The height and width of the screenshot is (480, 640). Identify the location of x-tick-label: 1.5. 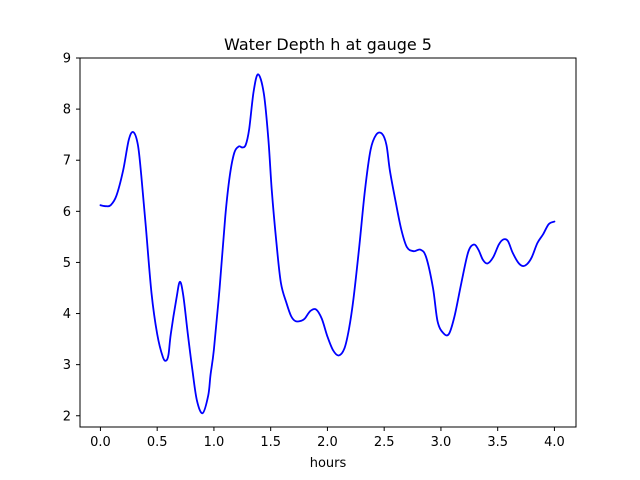
(270, 442).